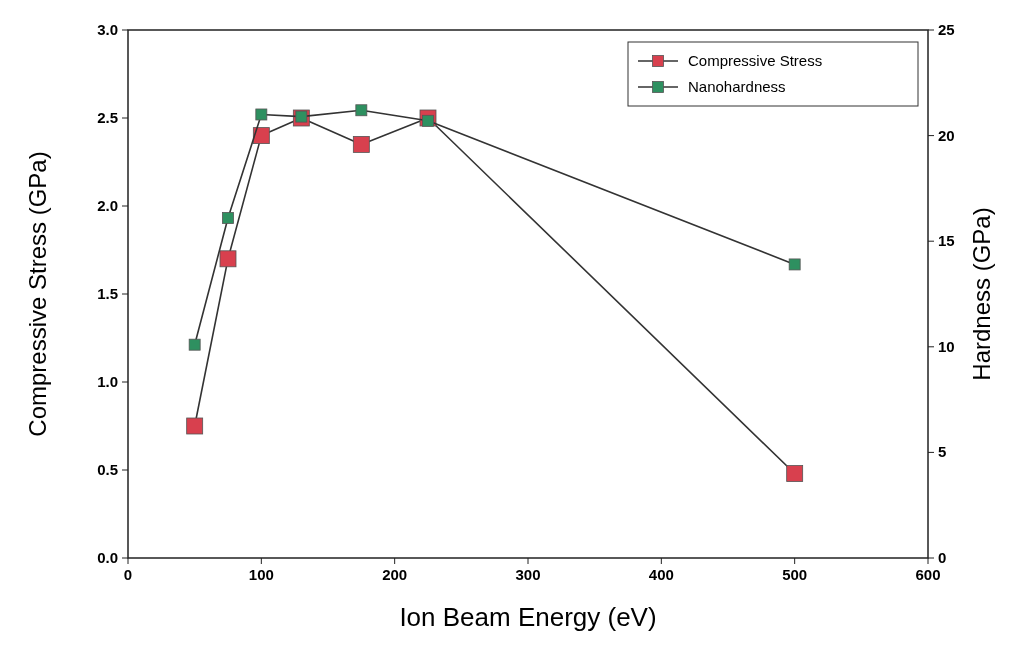  Describe the element at coordinates (107, 557) in the screenshot. I see `y-tick-label: 0.0` at that location.